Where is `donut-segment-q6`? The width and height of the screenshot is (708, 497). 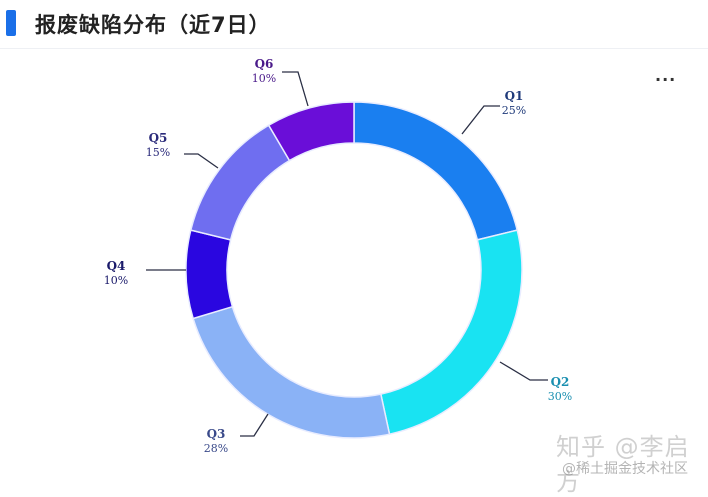
donut-segment-q6 is located at coordinates (311, 131).